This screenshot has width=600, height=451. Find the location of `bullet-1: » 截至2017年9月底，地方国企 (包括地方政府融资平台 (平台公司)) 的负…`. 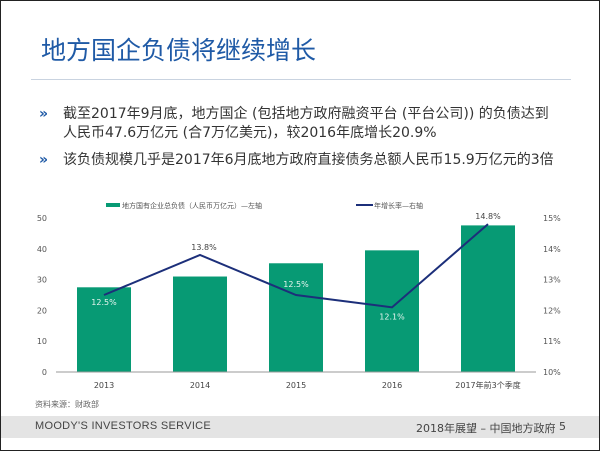

bullet-1: » 截至2017年9月底，地方国企 (包括地方政府融资平台 (平台公司)) 的负… is located at coordinates (299, 124).